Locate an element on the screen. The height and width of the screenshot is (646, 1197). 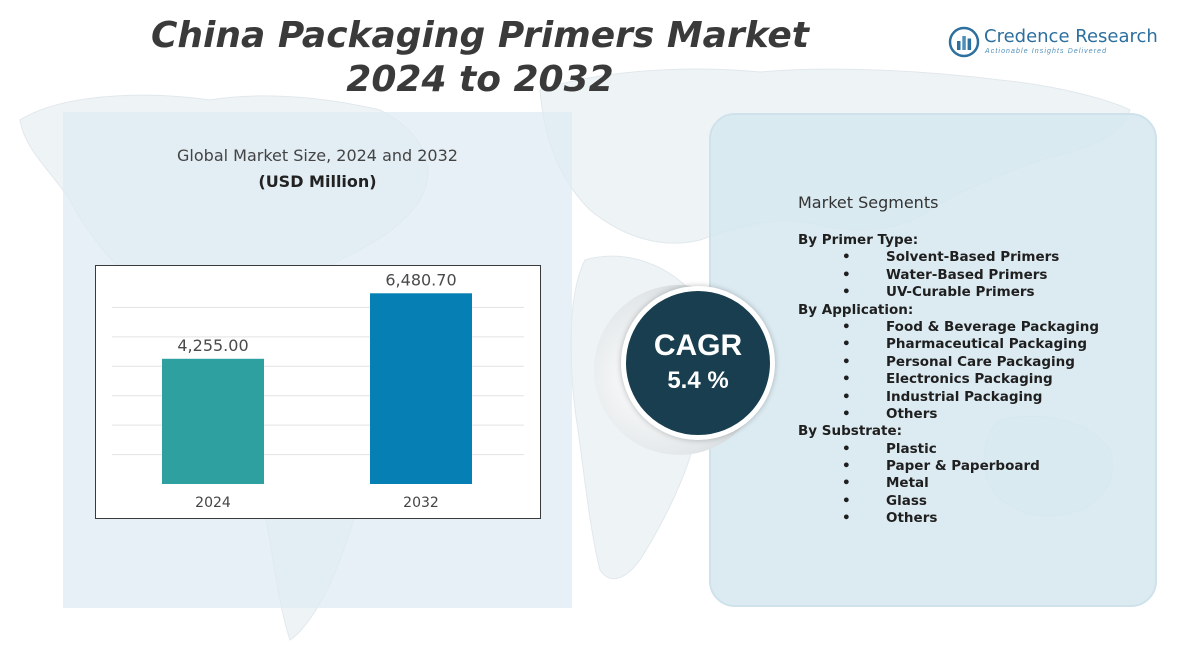
title-line-1: China Packaging Primers Market is located at coordinates (479, 35).